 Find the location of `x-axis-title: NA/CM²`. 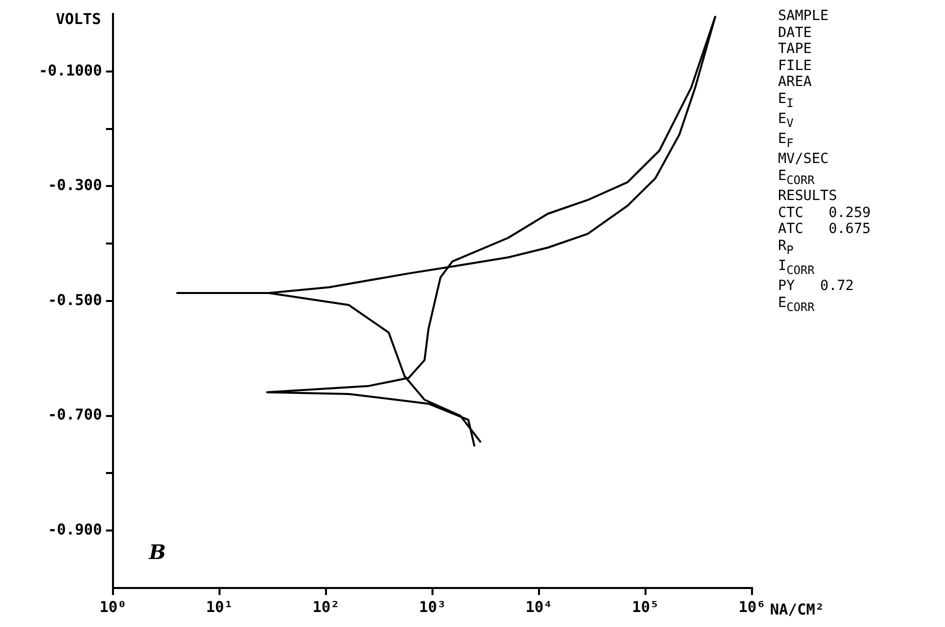

x-axis-title: NA/CM² is located at coordinates (797, 609).